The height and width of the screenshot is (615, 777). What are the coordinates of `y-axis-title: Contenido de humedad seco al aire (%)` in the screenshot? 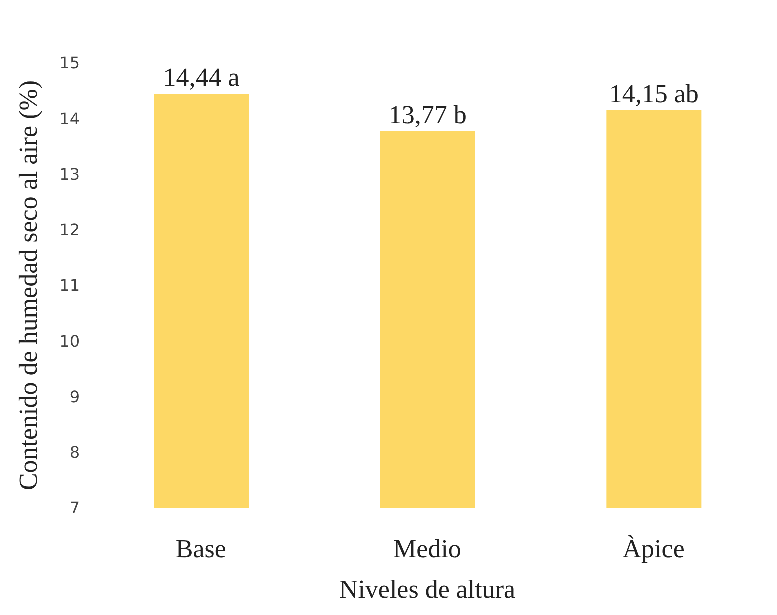 It's located at (29, 285).